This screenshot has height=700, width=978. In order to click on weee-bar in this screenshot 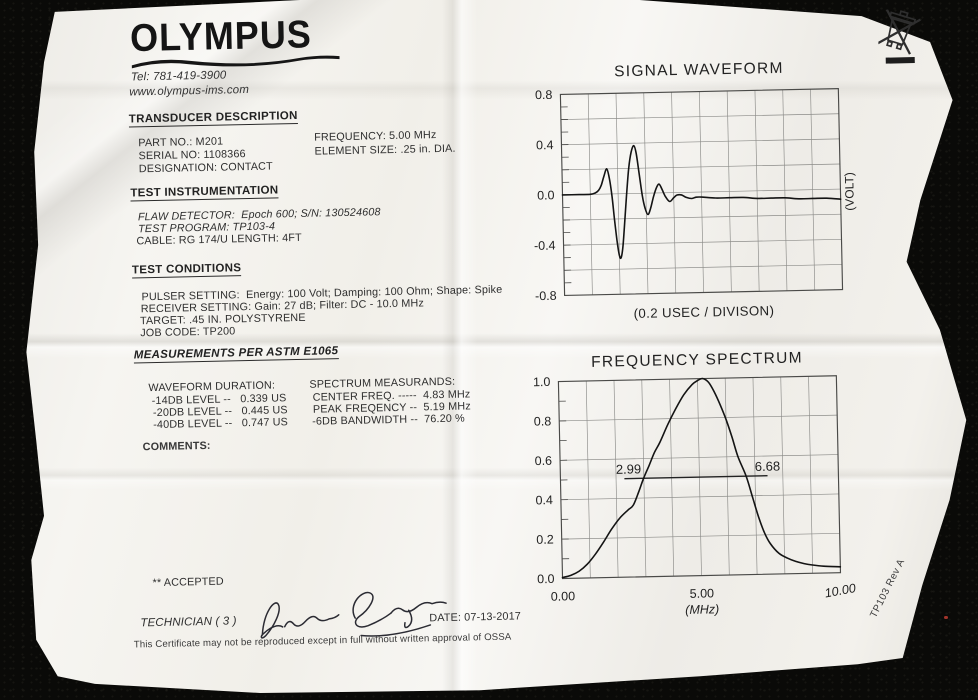, I will do `click(900, 60)`.